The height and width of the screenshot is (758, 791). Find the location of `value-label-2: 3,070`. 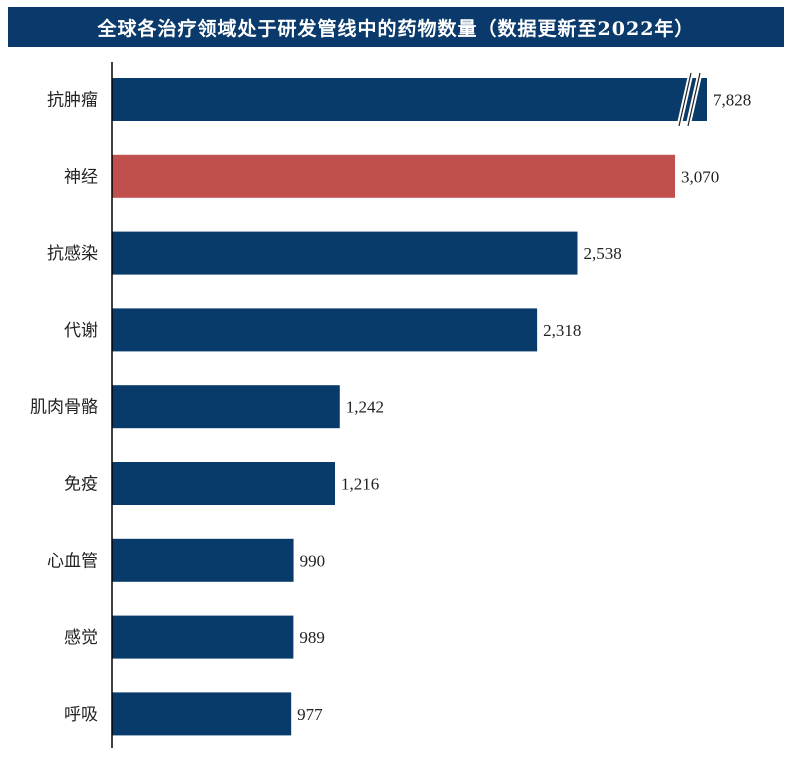

value-label-2: 3,070 is located at coordinates (700, 176).